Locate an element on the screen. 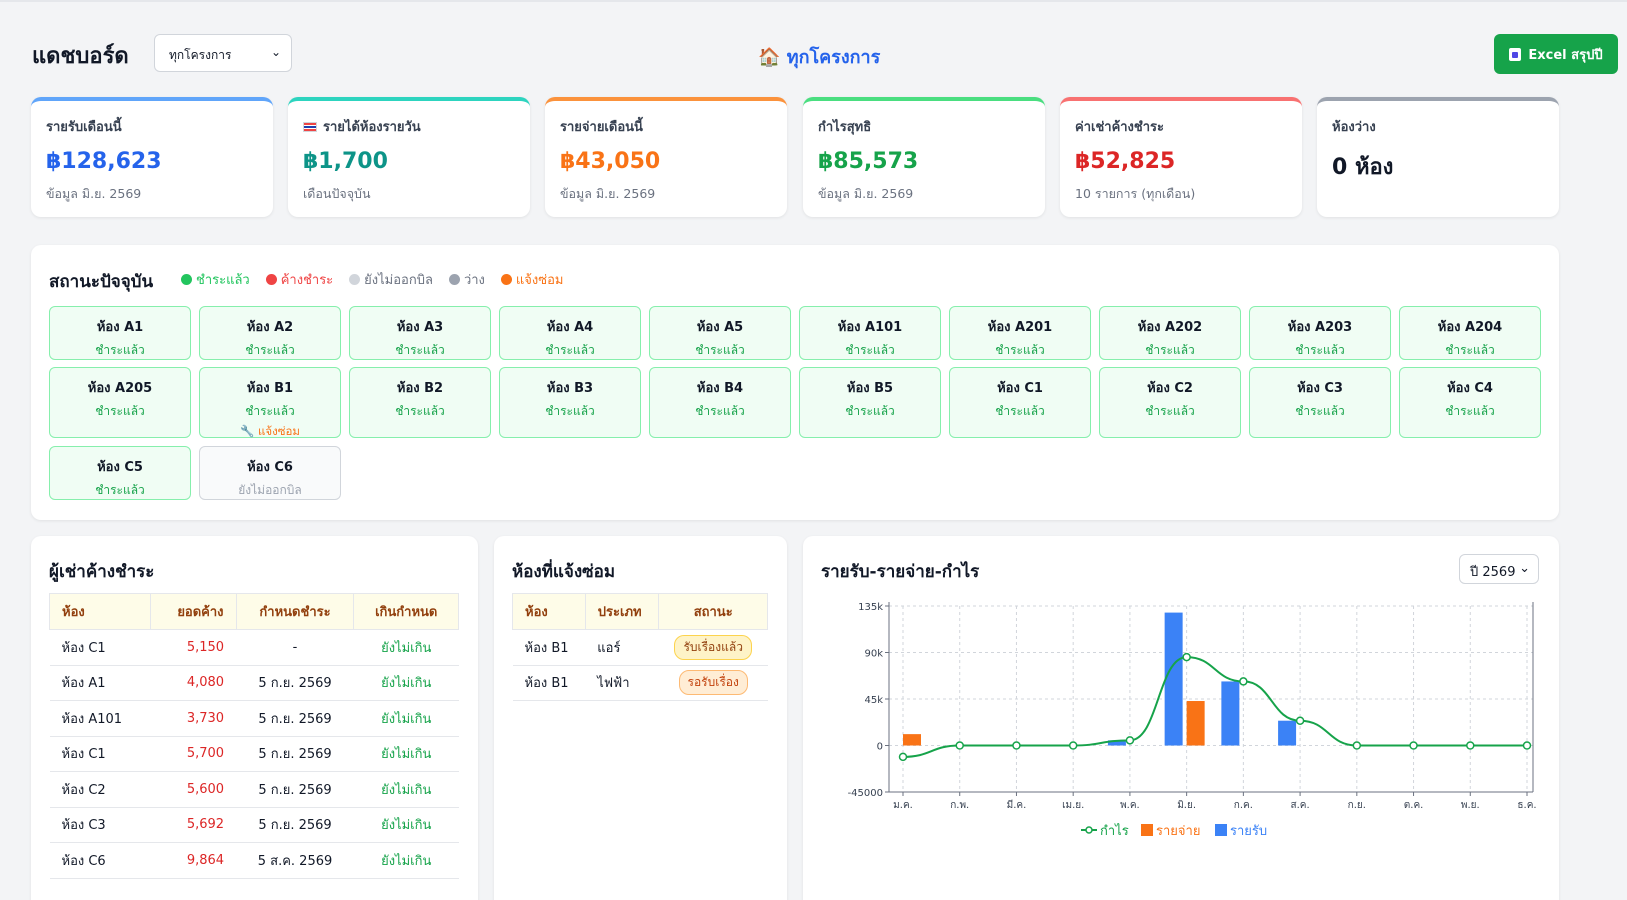 The height and width of the screenshot is (900, 1627). table-row: ห้อง B1 แอร์ รับเรื่องแล้ว is located at coordinates (640, 647).